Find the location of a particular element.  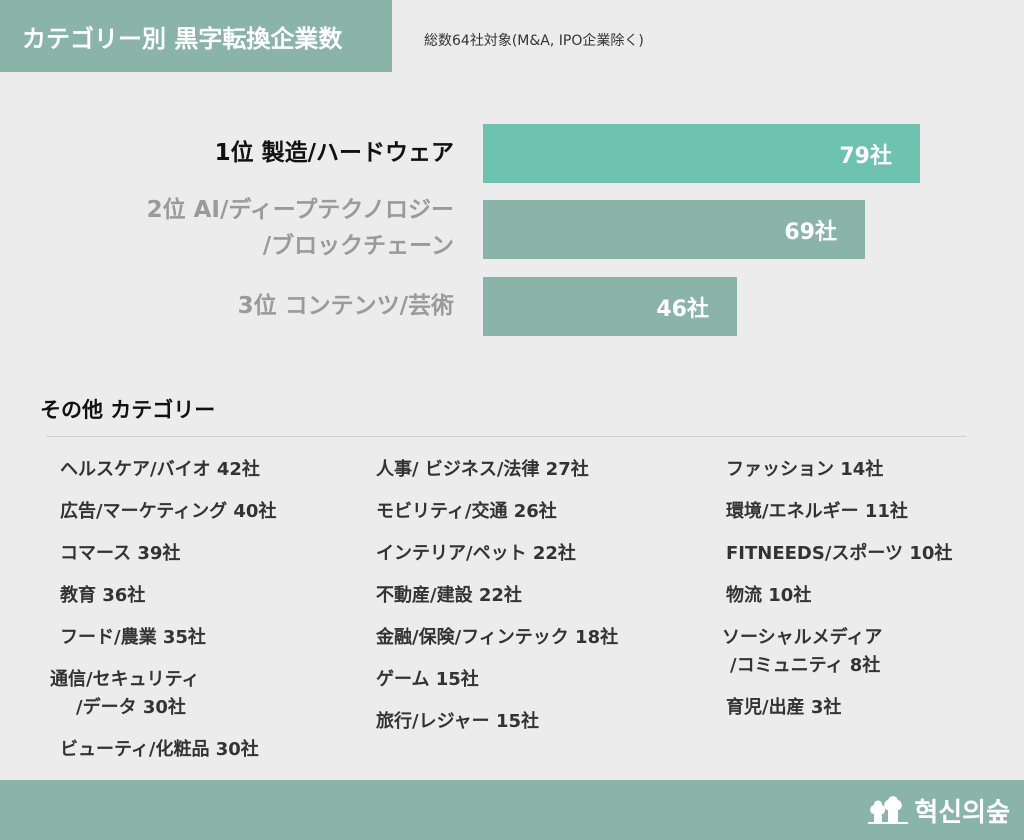

bar-rank-2: 69社 is located at coordinates (674, 229).